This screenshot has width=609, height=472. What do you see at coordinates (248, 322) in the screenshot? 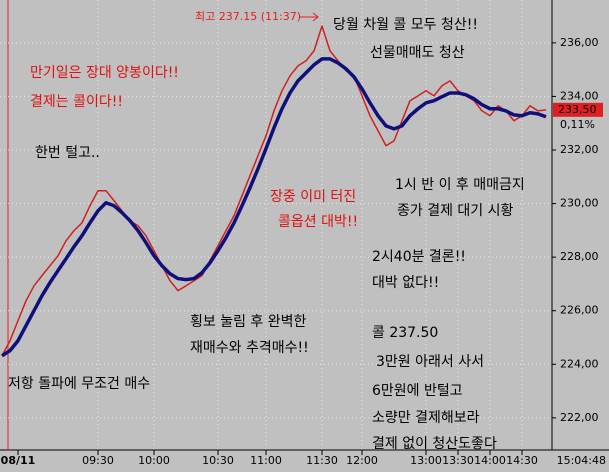
I see `annotation: 횡보 눌림 후 완벽한` at bounding box center [248, 322].